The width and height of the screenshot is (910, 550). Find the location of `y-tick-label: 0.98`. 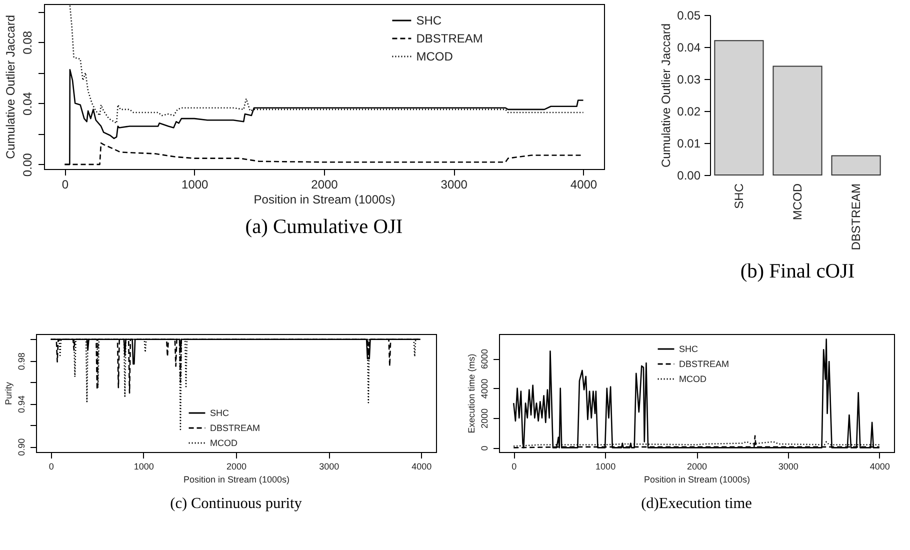

y-tick-label: 0.98 is located at coordinates (21, 361).